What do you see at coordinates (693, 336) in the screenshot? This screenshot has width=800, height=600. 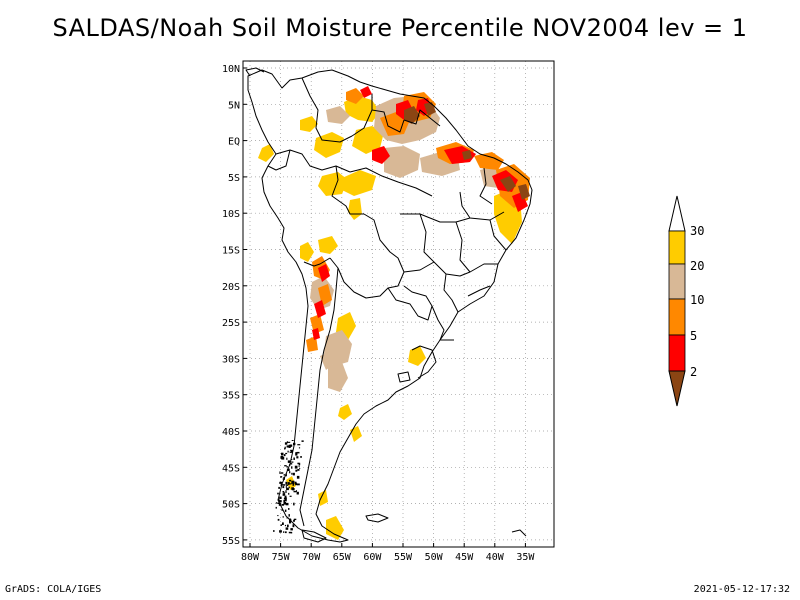 I see `colorbar-label-5: 5` at bounding box center [693, 336].